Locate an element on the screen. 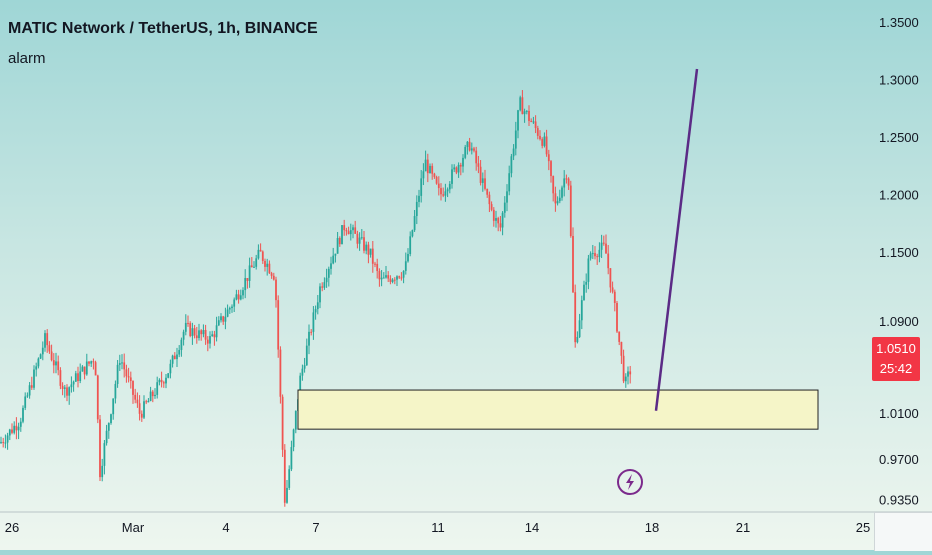  y-tick-label: 1.0900 is located at coordinates (899, 321).